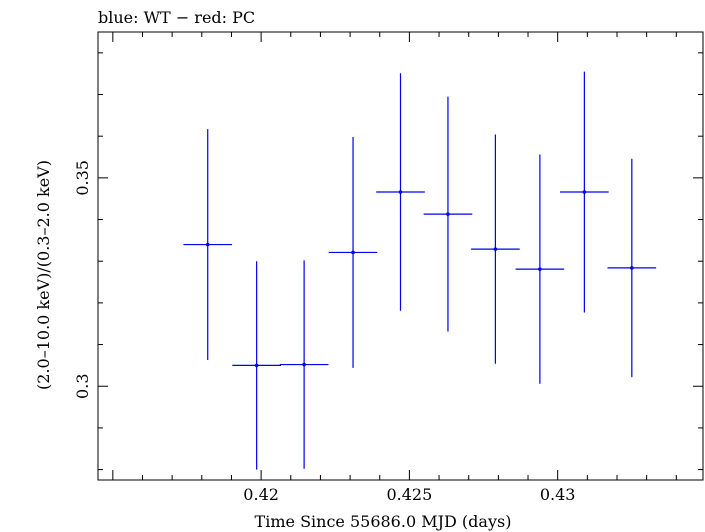  I want to click on x-tick-label: 0.425, so click(409, 494).